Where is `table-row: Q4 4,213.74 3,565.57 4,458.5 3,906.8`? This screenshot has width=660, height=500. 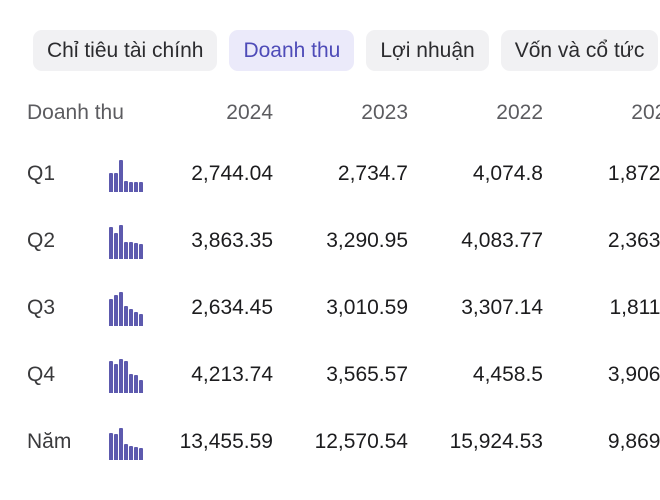
table-row: Q4 4,213.74 3,565.57 4,458.5 3,906.8 is located at coordinates (330, 375).